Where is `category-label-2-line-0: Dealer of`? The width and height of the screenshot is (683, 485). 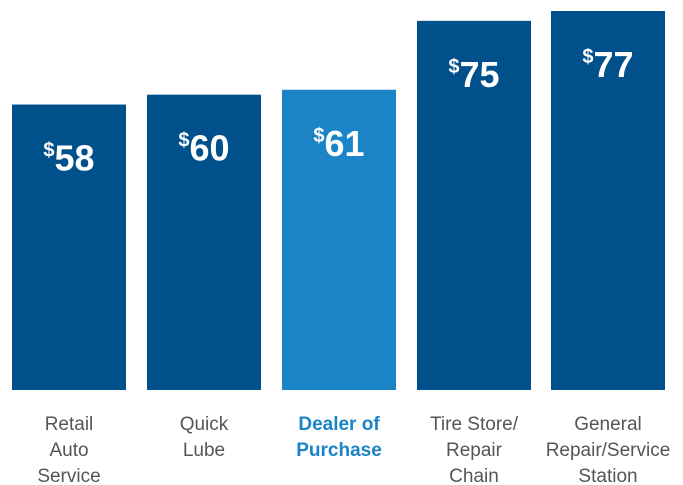
category-label-2-line-0: Dealer of is located at coordinates (339, 424).